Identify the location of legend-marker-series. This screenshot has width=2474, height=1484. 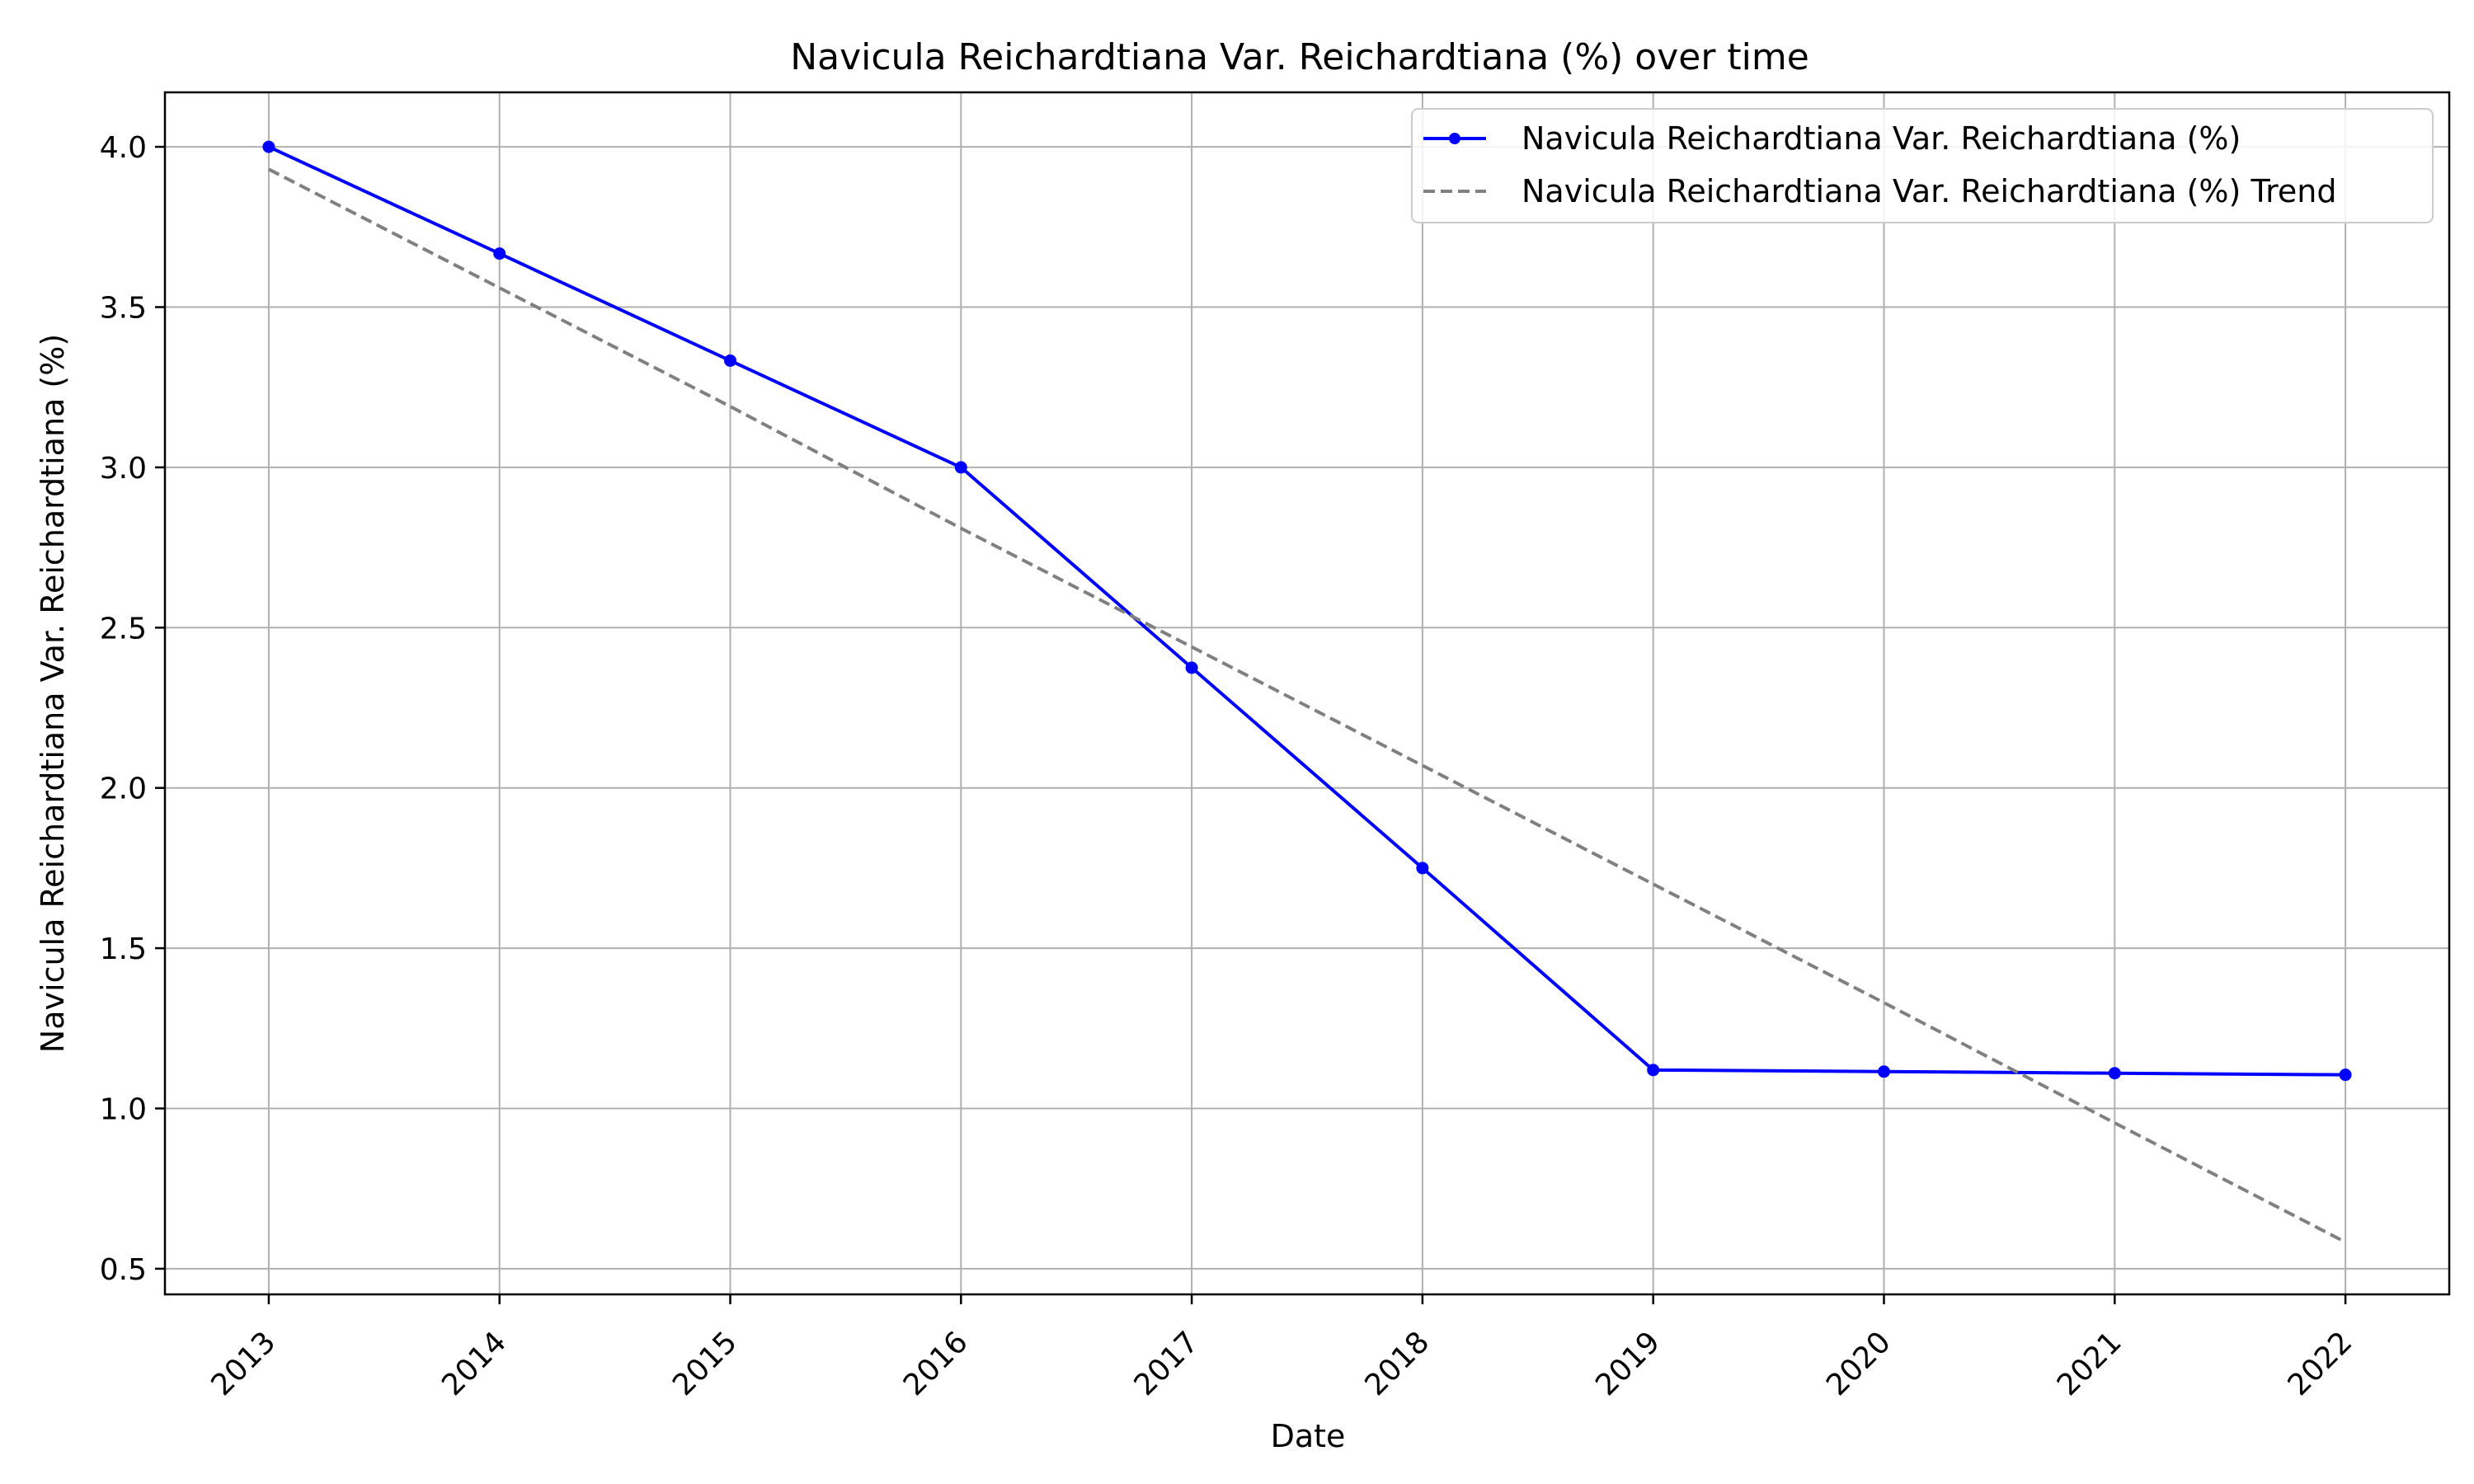
(1454, 138).